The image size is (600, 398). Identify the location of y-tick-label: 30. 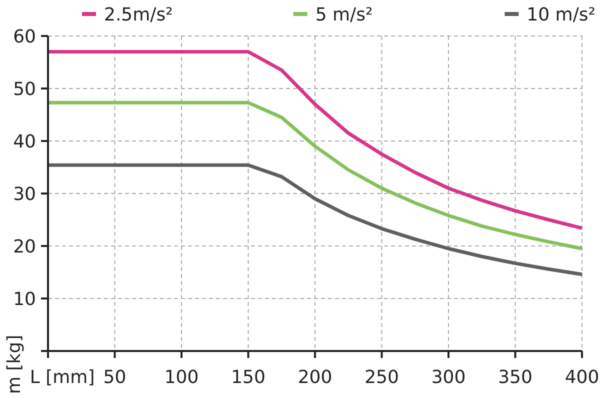
(24, 194).